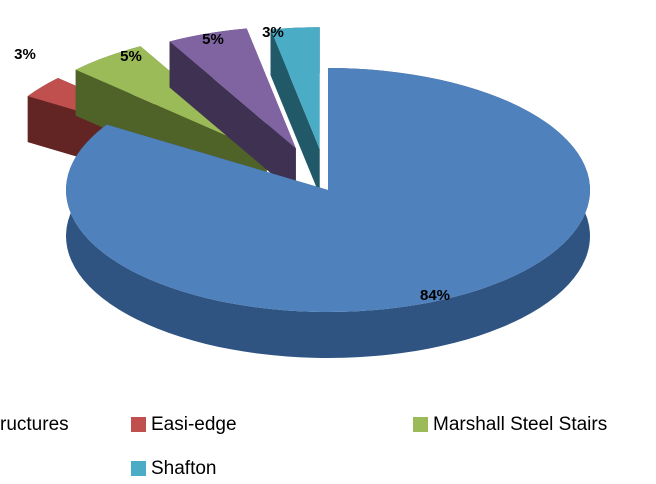  I want to click on data-label: 84%, so click(435, 295).